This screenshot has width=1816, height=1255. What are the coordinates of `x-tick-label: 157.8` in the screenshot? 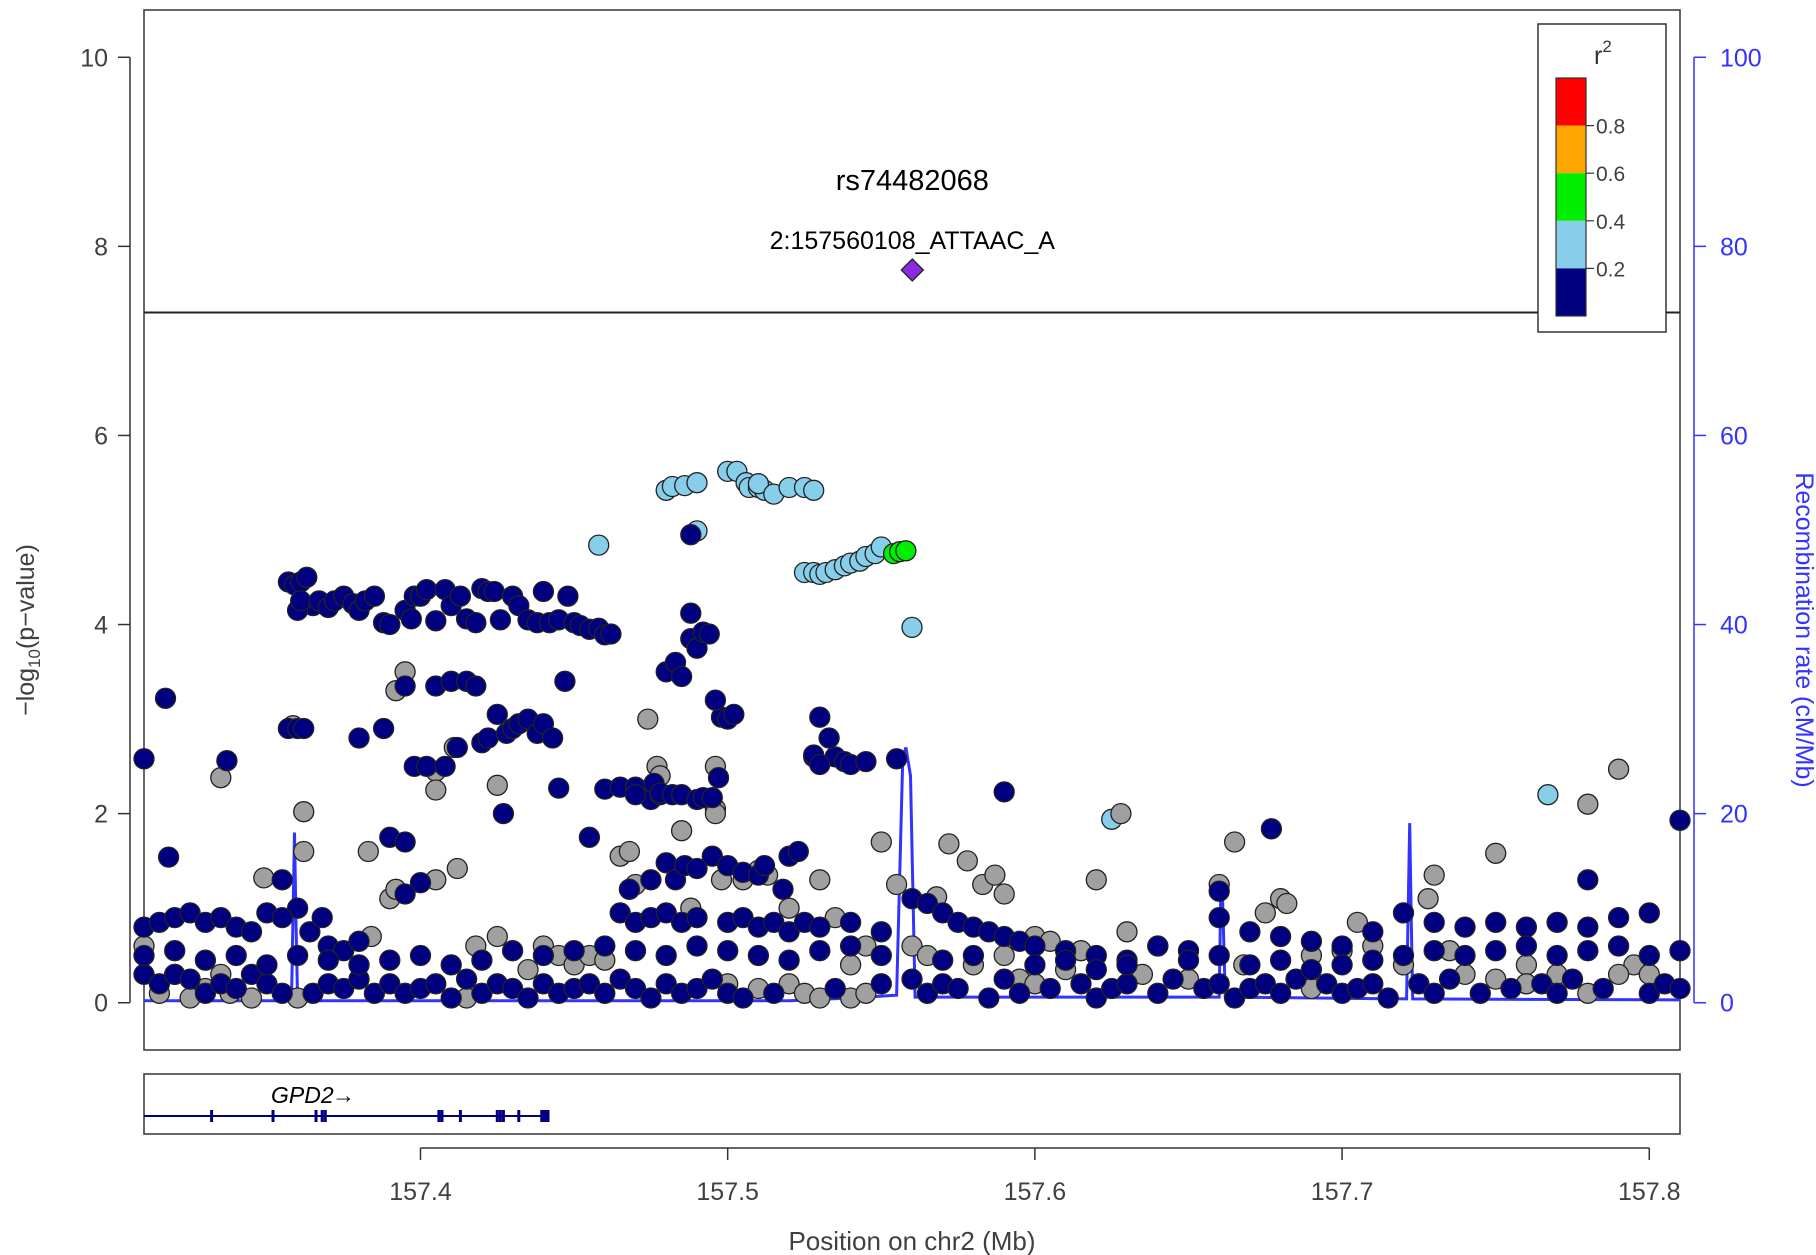 It's located at (1649, 1192).